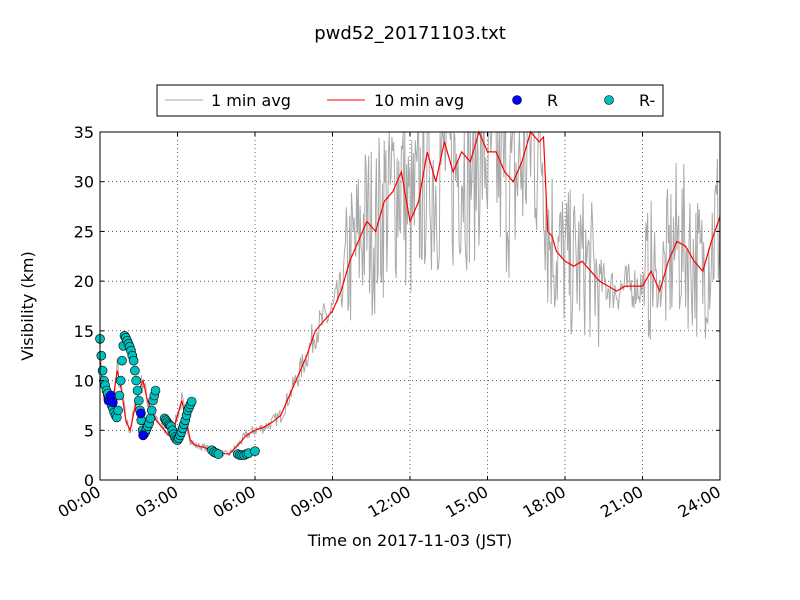 The height and width of the screenshot is (600, 800). What do you see at coordinates (177, 395) in the screenshot?
I see `rain-markers` at bounding box center [177, 395].